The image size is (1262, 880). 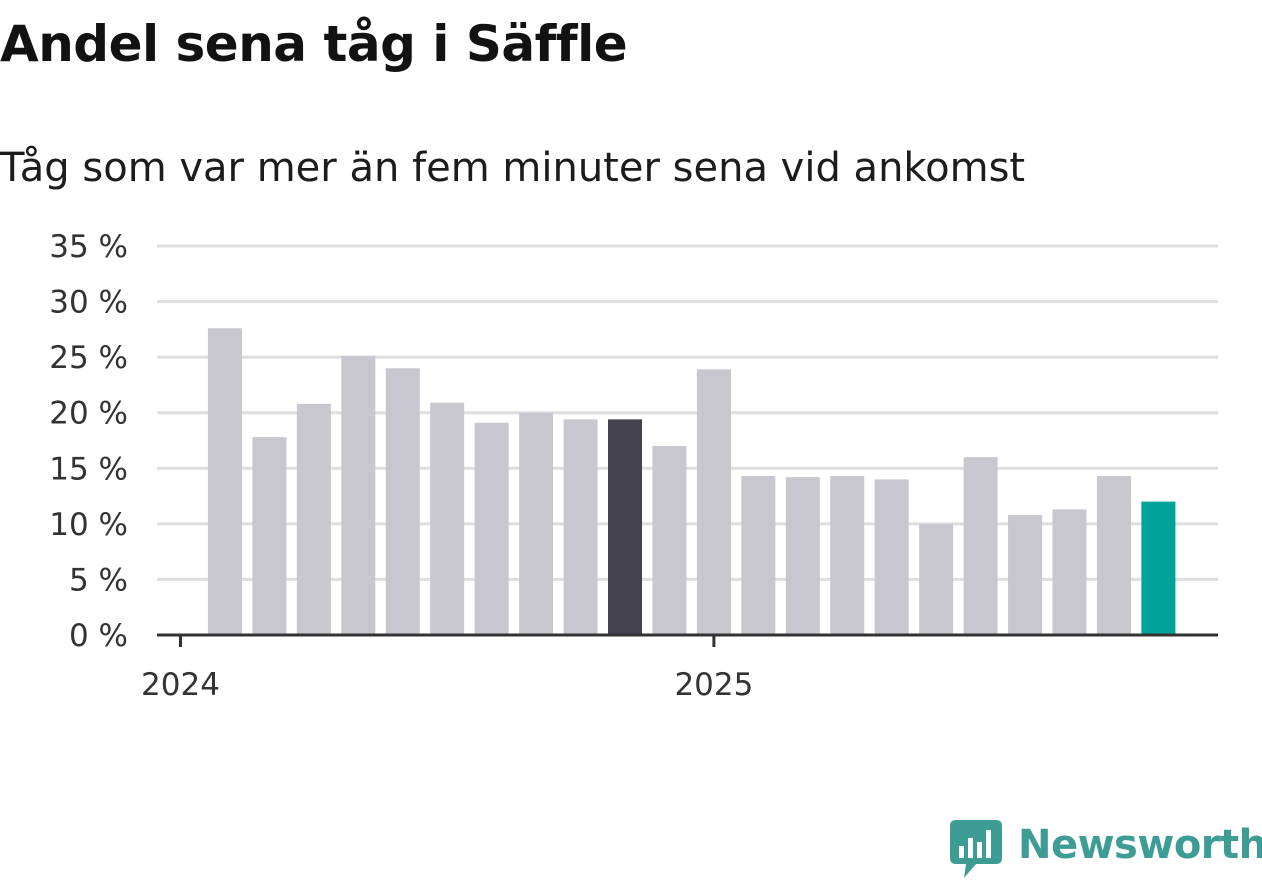 What do you see at coordinates (687, 640) in the screenshot?
I see `x-axis` at bounding box center [687, 640].